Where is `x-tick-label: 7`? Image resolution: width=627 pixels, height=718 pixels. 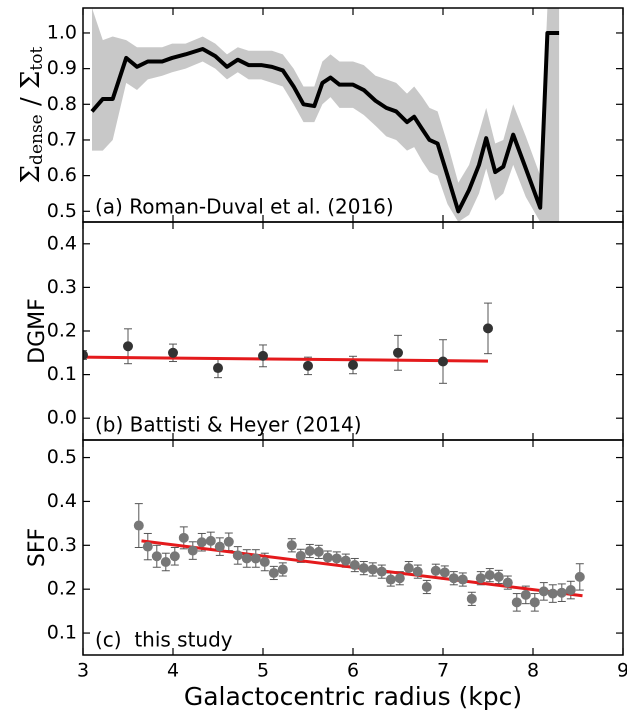
x-tick-label: 7 is located at coordinates (443, 671).